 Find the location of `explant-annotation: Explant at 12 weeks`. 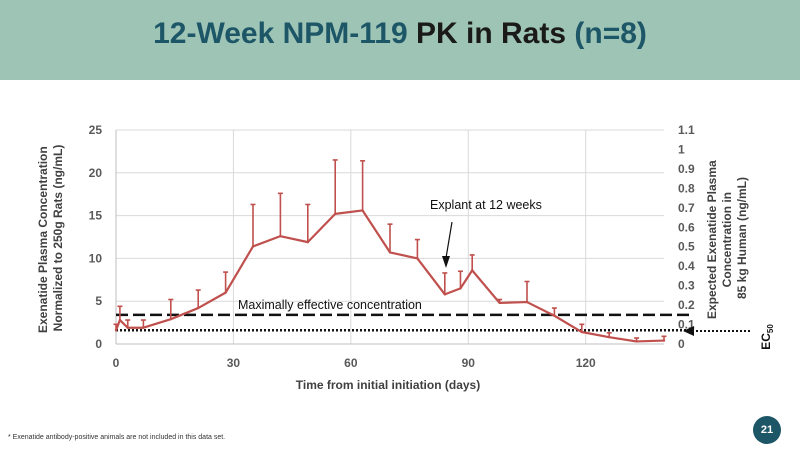

explant-annotation: Explant at 12 weeks is located at coordinates (486, 205).